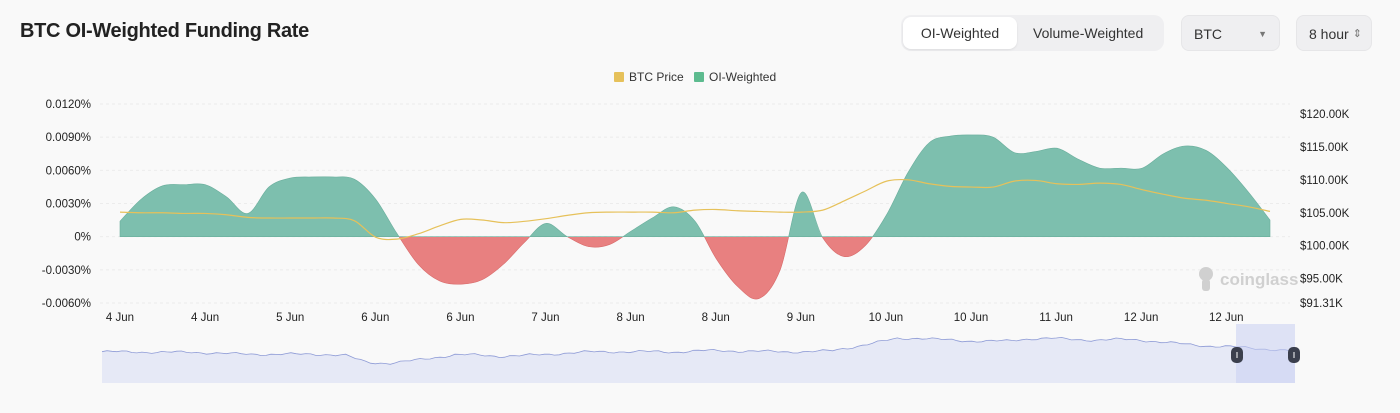 This screenshot has height=413, width=1400. Describe the element at coordinates (66, 304) in the screenshot. I see `y-tick-label: -0.0060%` at that location.